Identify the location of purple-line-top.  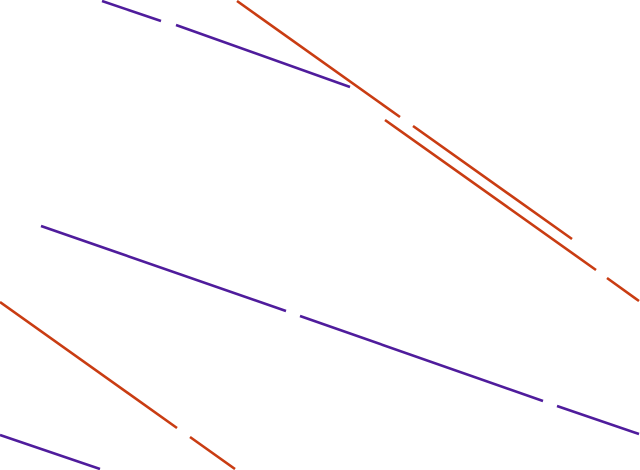
(226, 44).